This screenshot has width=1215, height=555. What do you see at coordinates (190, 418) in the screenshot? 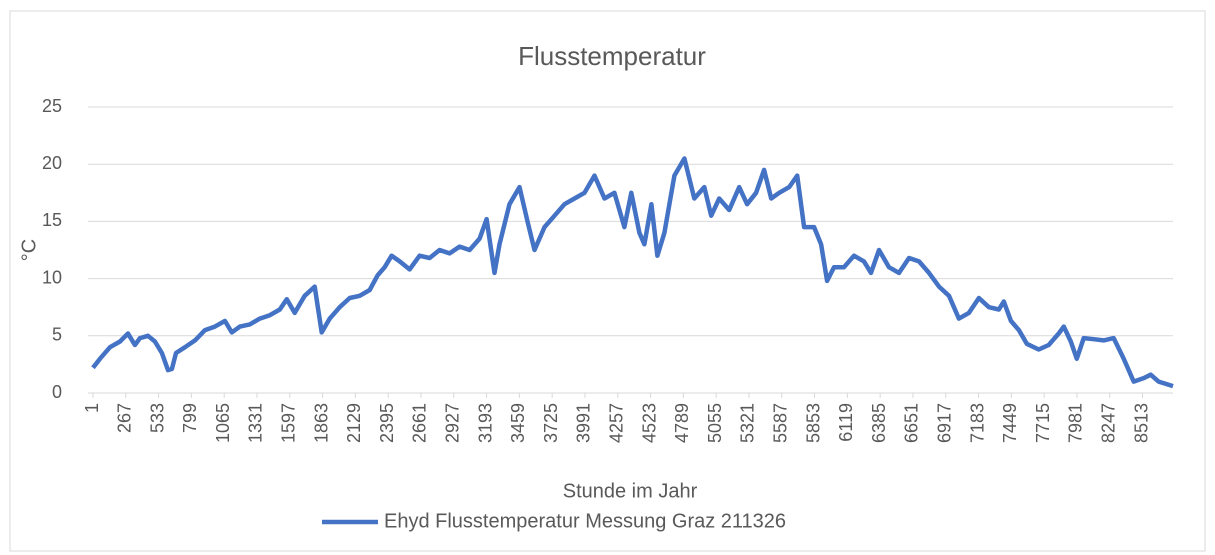
I see `x-tick-label: 799` at bounding box center [190, 418].